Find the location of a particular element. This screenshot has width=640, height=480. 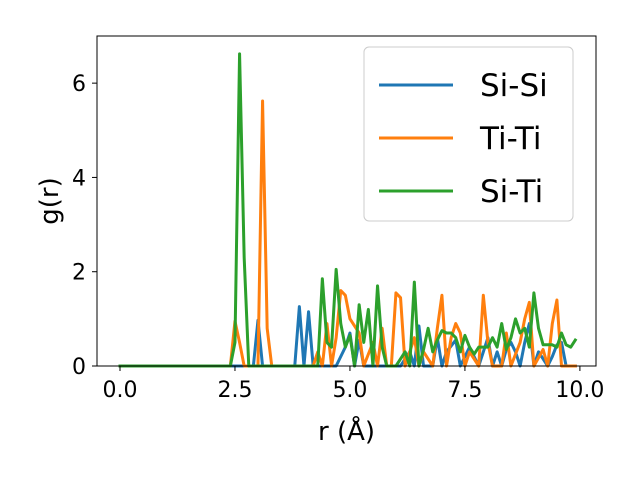

x-tick-label: 0.0 is located at coordinates (119, 390).